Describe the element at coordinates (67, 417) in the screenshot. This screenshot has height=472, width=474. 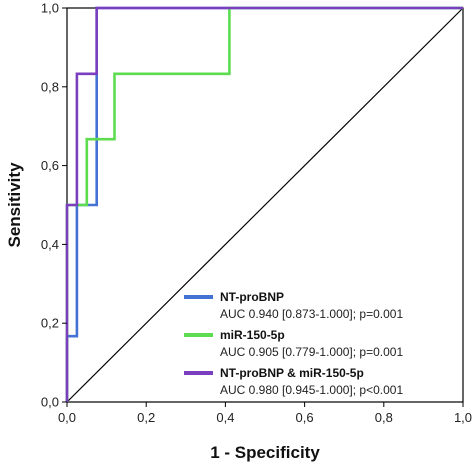
I see `x-tick-label: 0,0` at that location.